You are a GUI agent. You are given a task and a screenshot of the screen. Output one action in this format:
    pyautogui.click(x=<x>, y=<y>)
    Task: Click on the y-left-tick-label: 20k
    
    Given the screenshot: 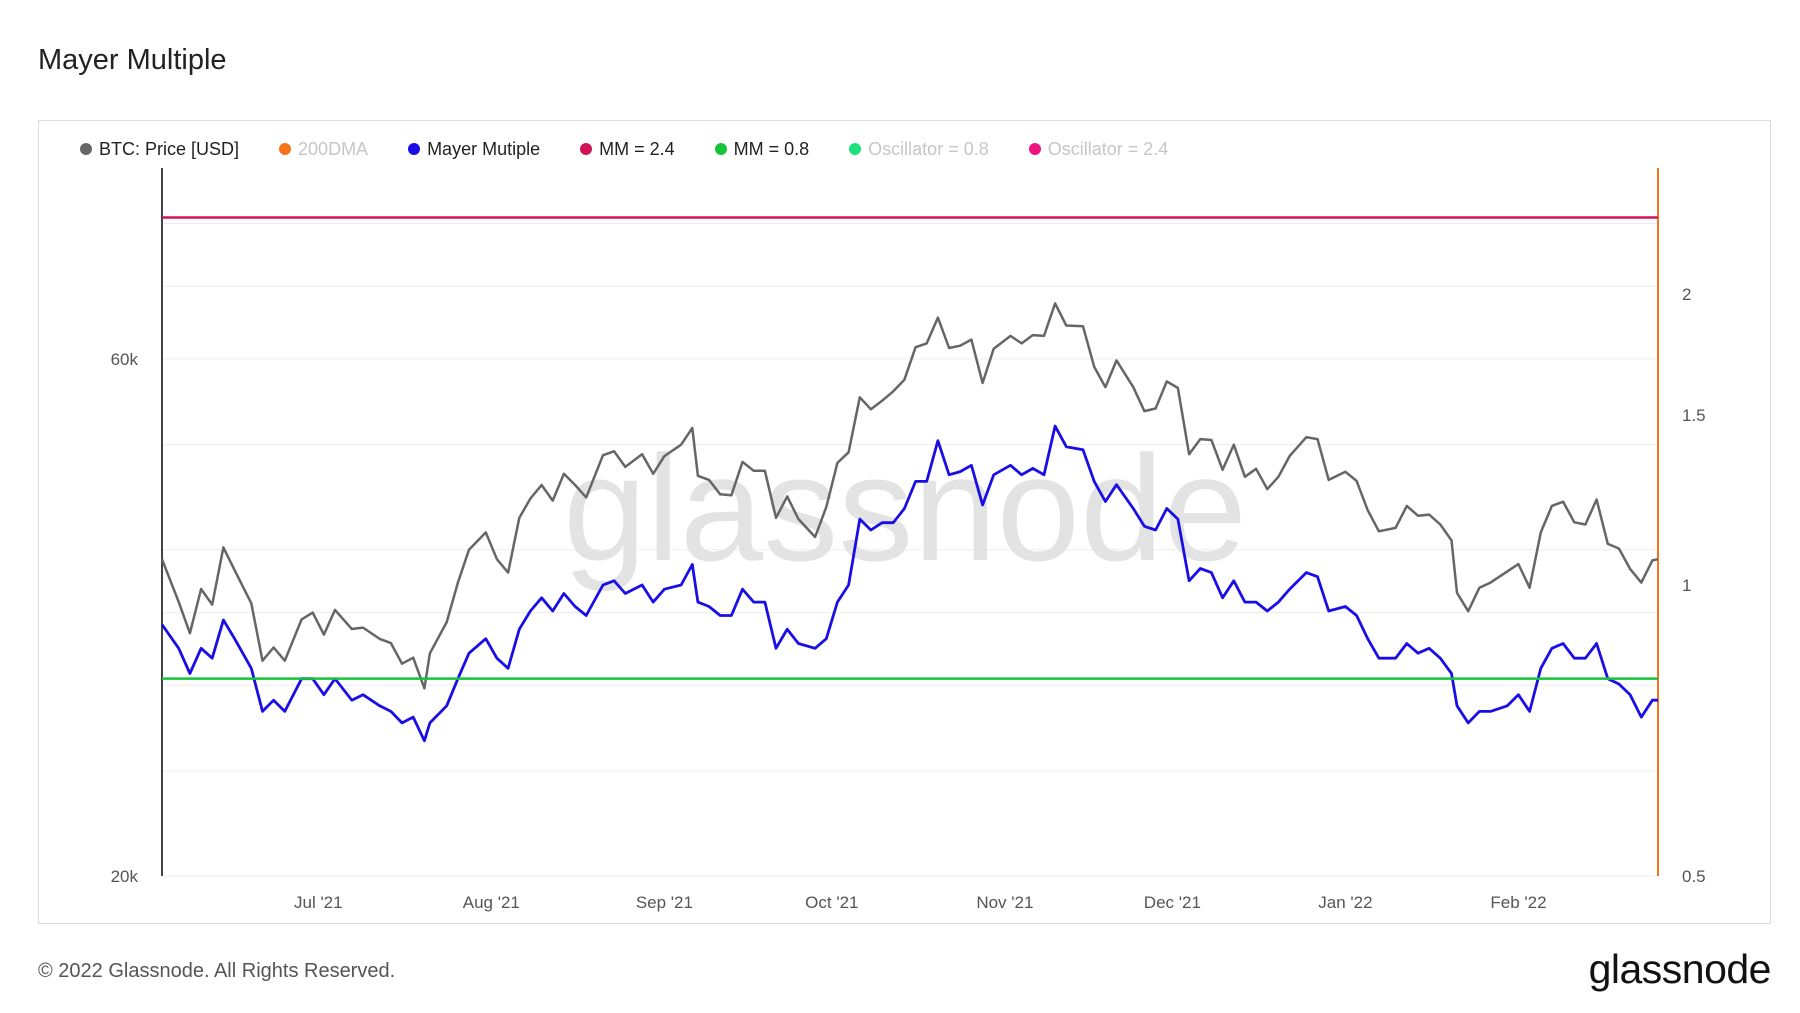 What is the action you would take?
    pyautogui.click(x=125, y=876)
    